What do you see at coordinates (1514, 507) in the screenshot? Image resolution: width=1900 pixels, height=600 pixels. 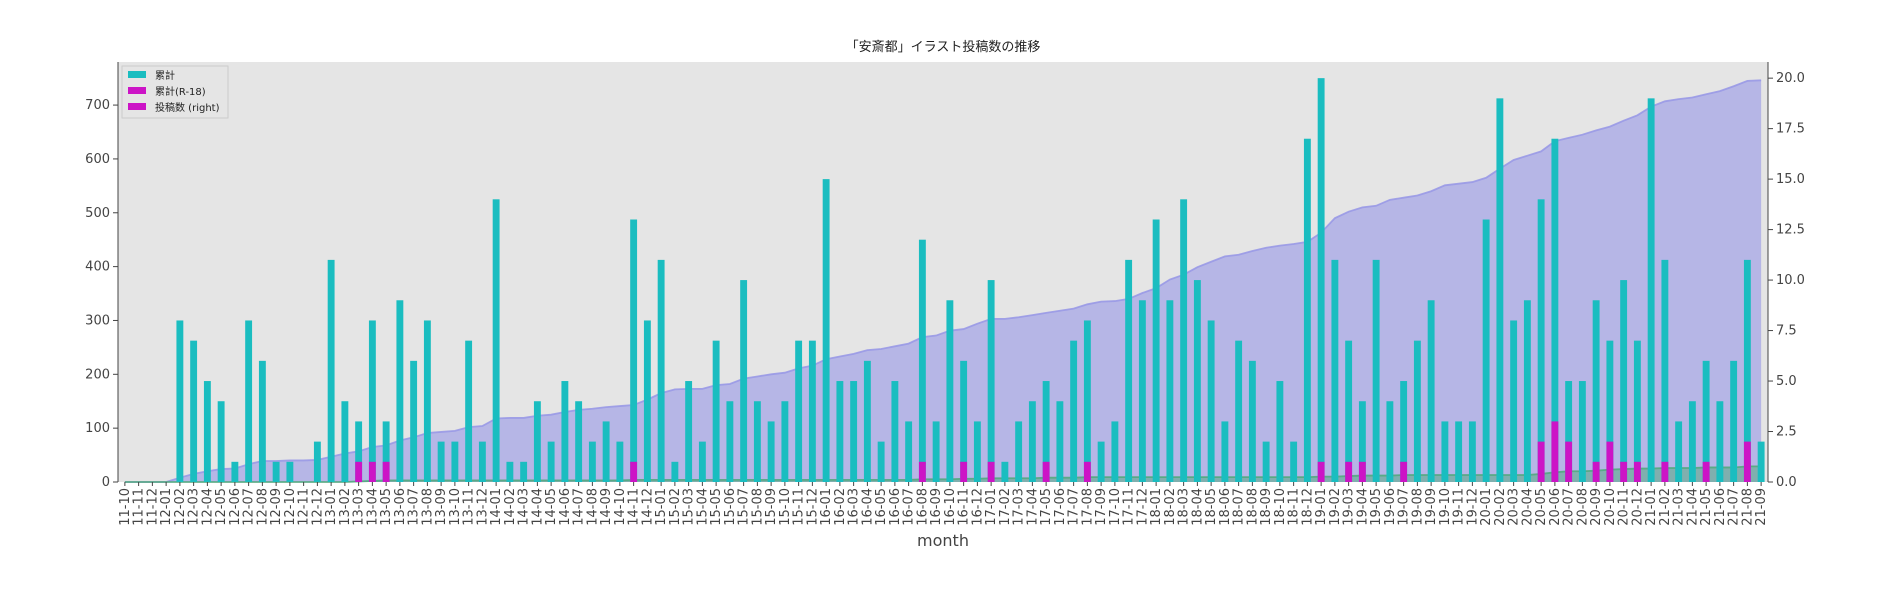 I see `x-tick-label: 20-03` at bounding box center [1514, 507].